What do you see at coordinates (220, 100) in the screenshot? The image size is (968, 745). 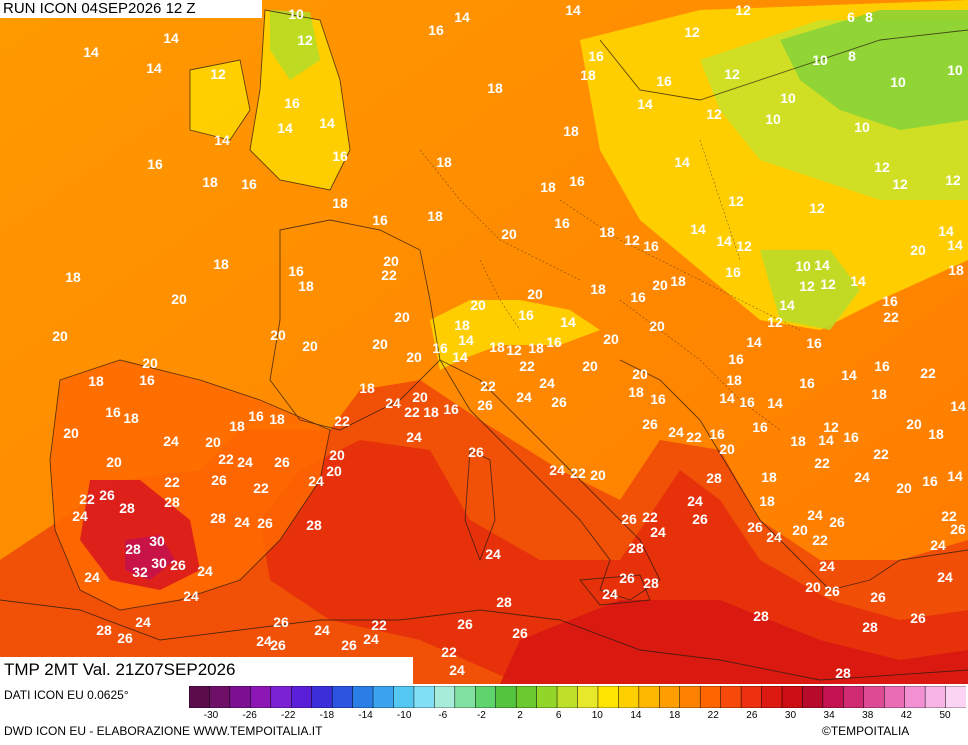 I see `ireland-land` at bounding box center [220, 100].